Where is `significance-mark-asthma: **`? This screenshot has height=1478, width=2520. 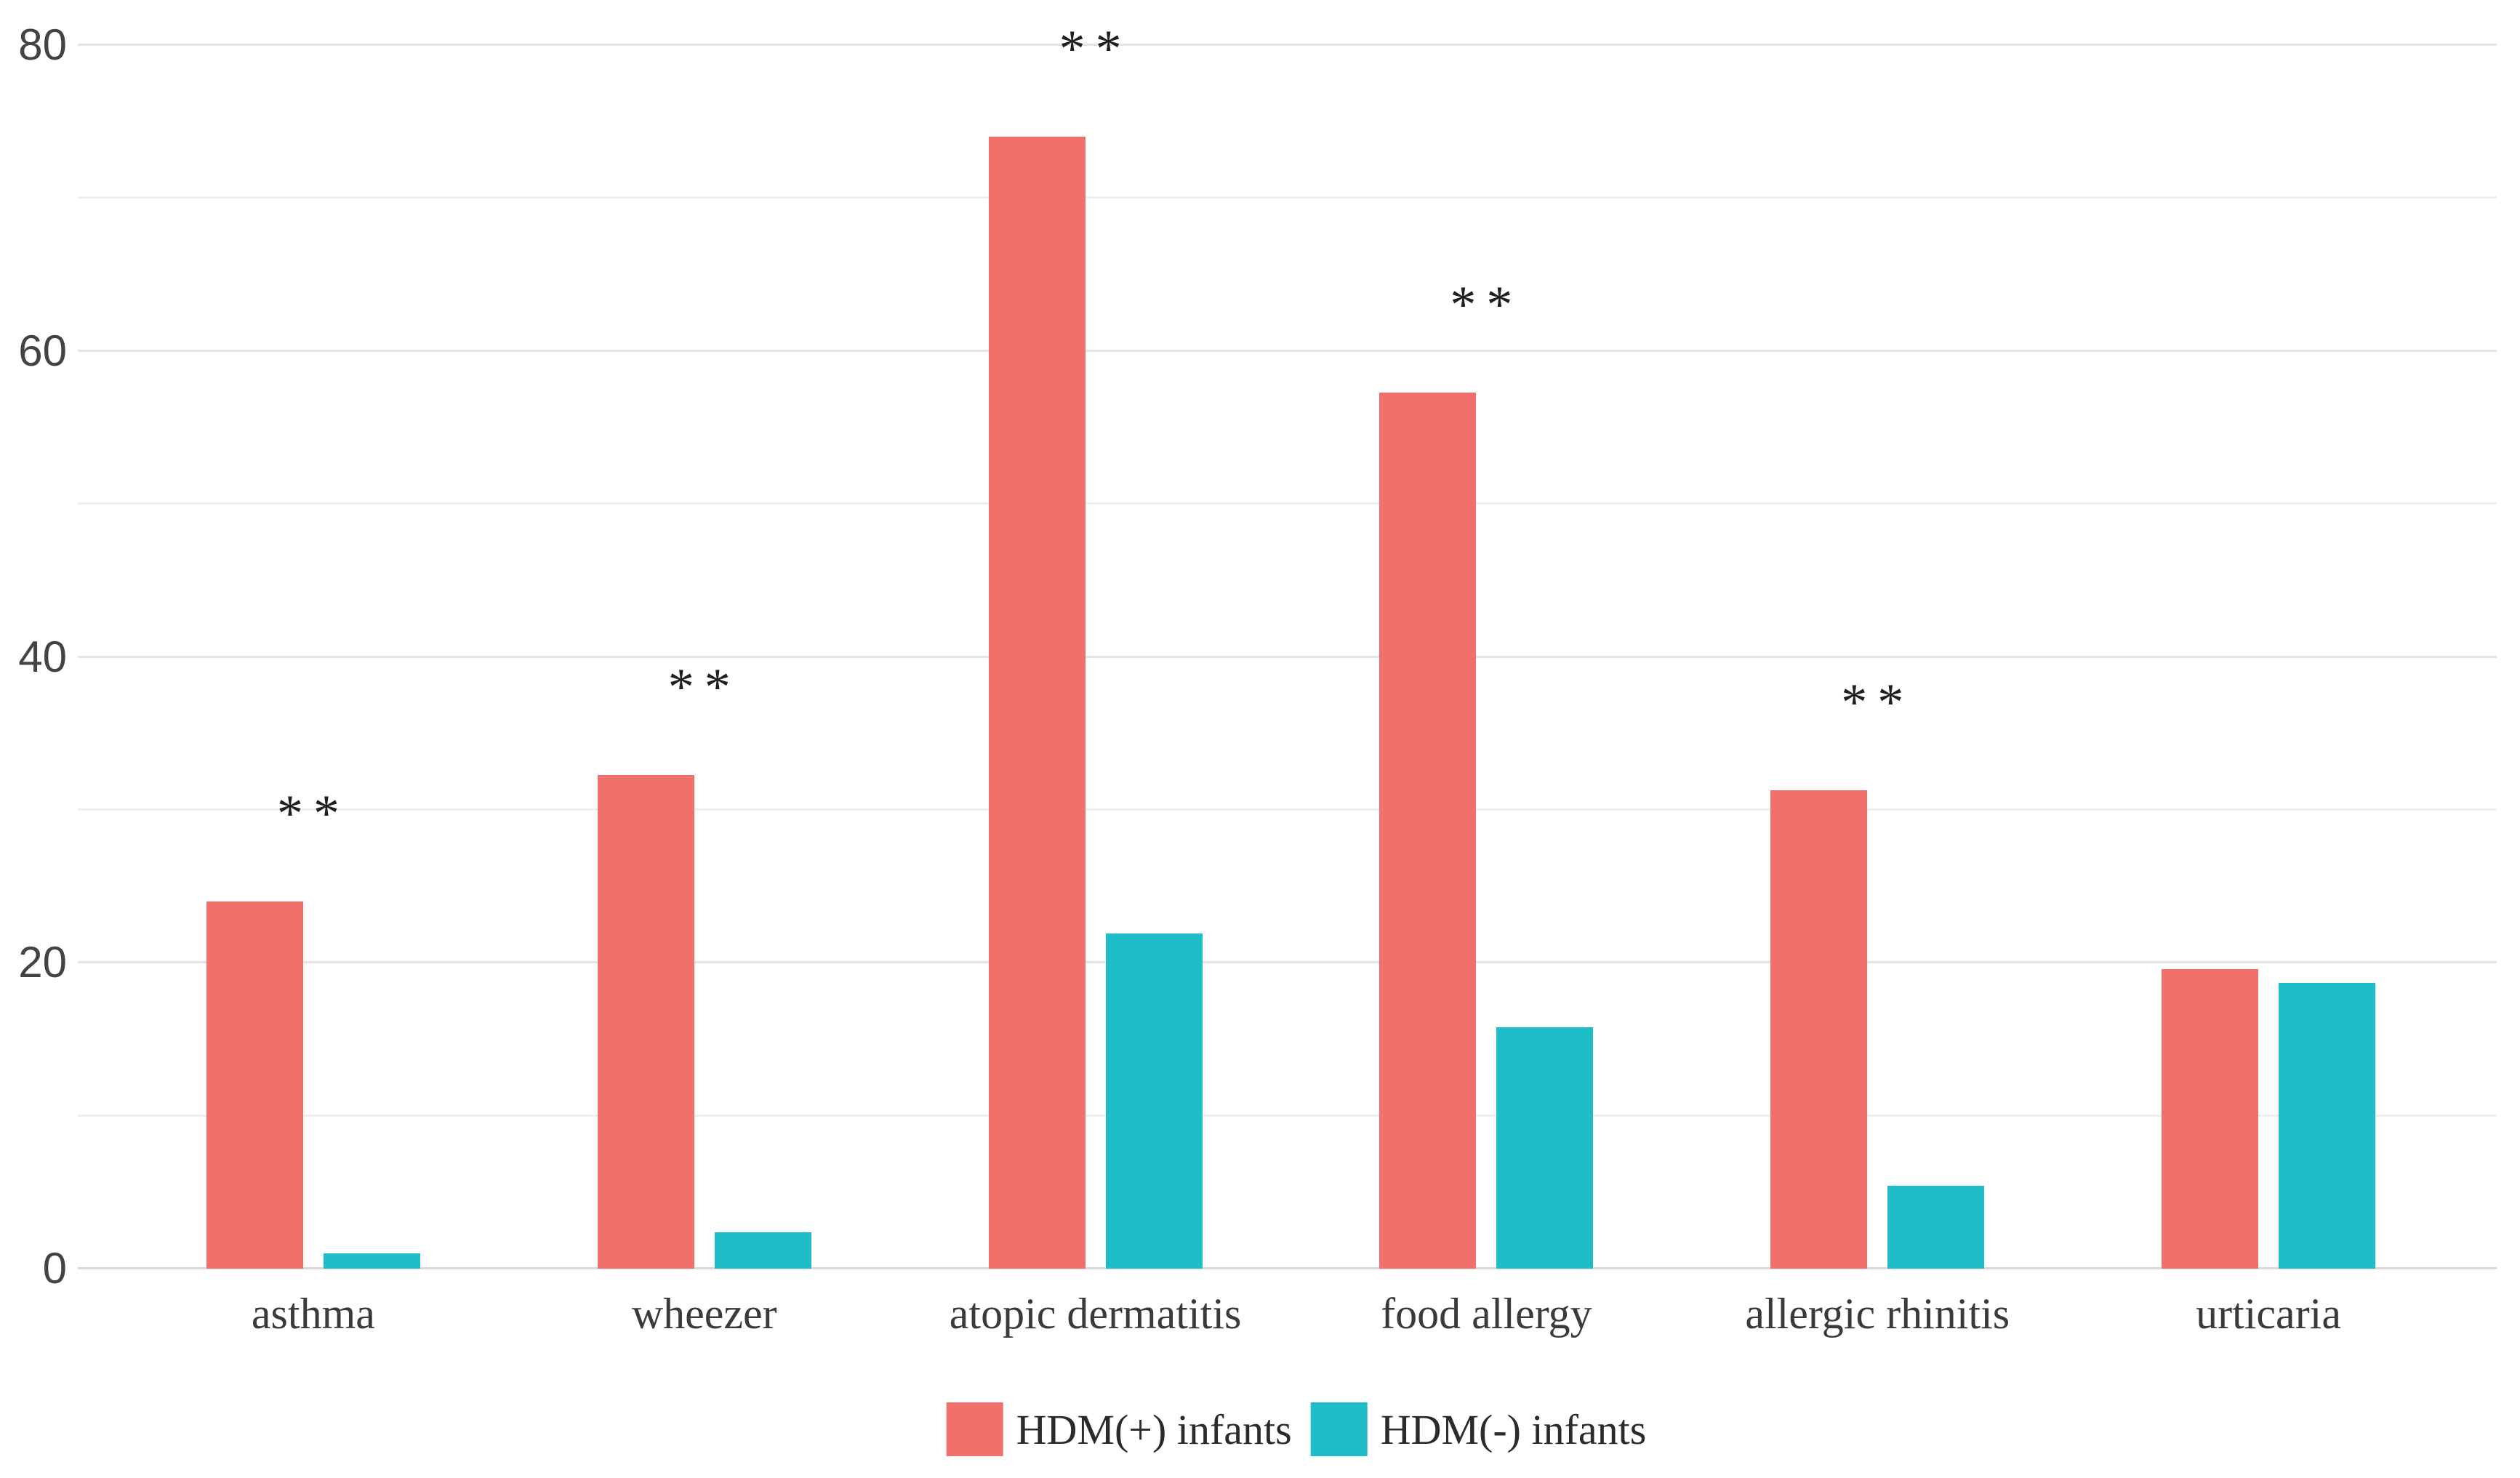
significance-mark-asthma: ** is located at coordinates (313, 814).